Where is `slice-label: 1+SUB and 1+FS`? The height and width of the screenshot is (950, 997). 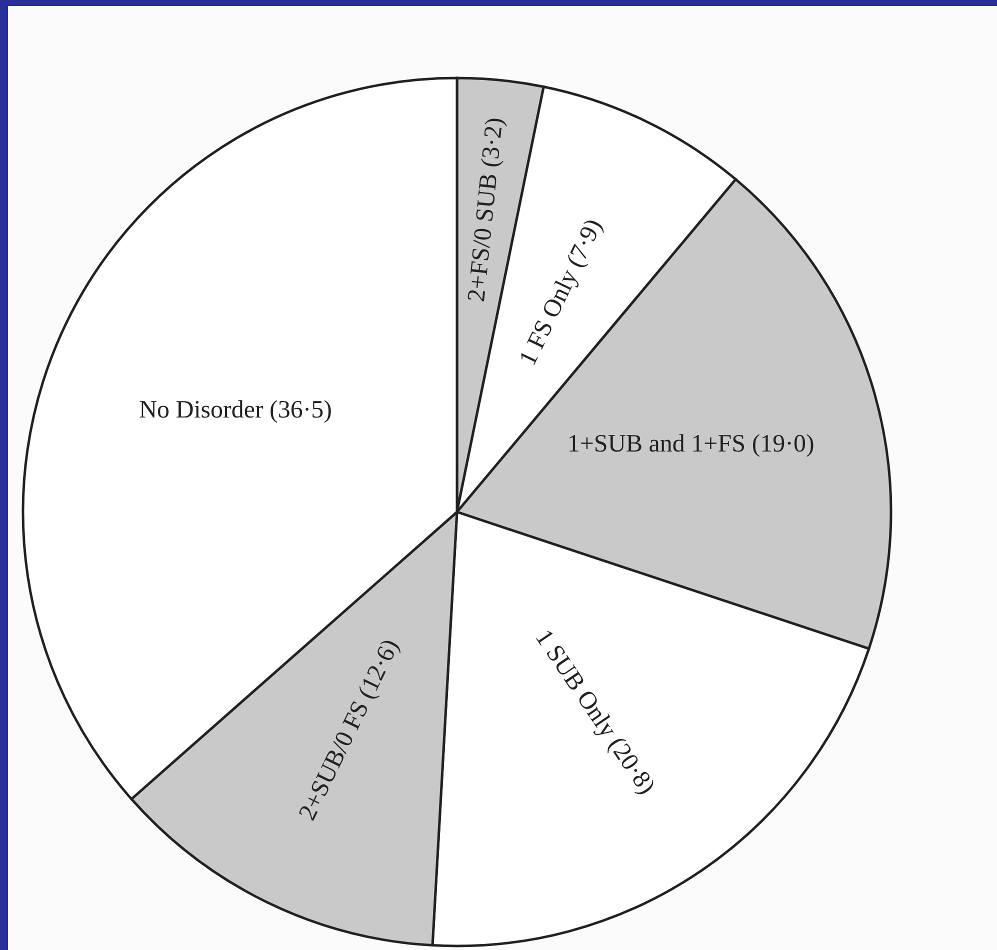
slice-label: 1+SUB and 1+FS is located at coordinates (656, 444).